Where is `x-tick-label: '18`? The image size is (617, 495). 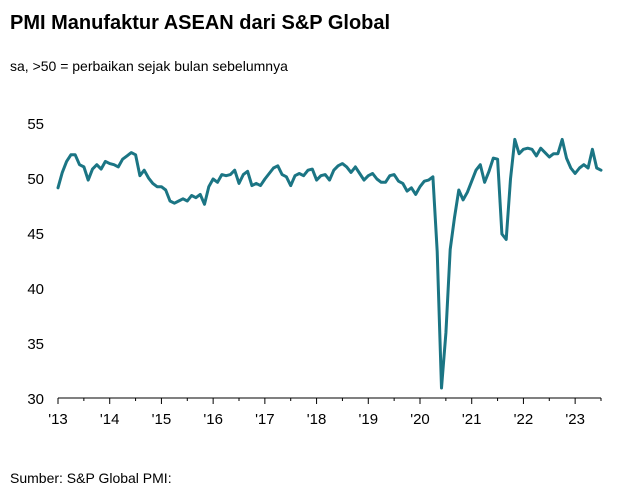
x-tick-label: '18 is located at coordinates (317, 419).